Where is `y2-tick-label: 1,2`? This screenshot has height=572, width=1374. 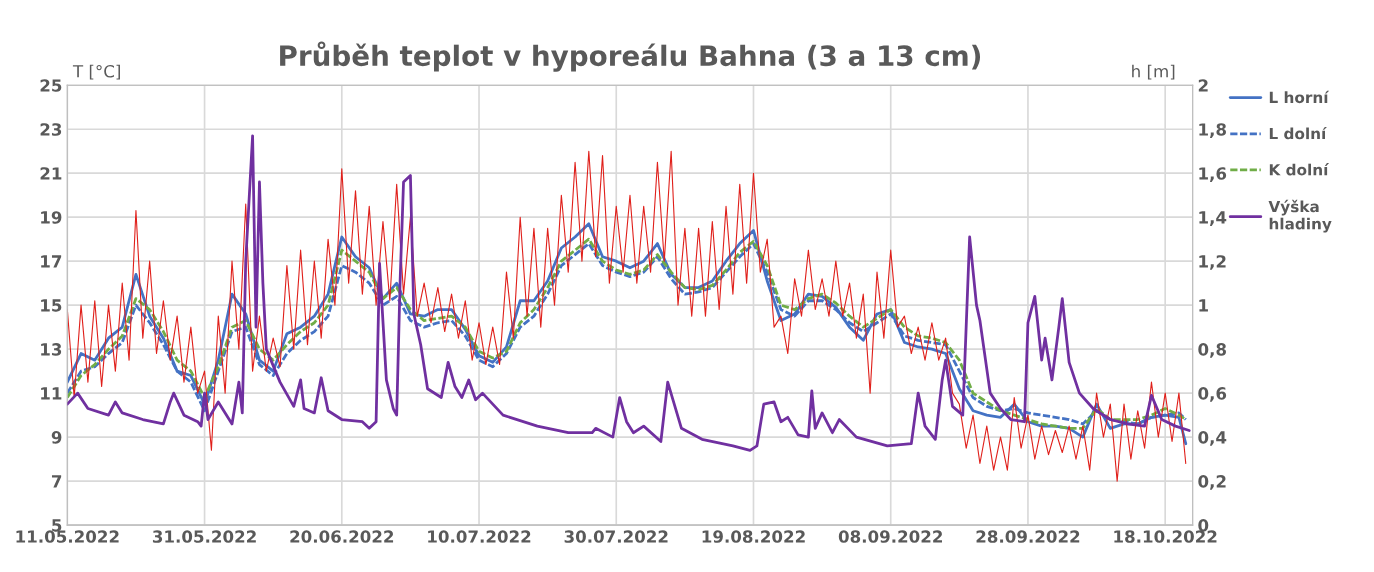
y2-tick-label: 1,2 is located at coordinates (1212, 262).